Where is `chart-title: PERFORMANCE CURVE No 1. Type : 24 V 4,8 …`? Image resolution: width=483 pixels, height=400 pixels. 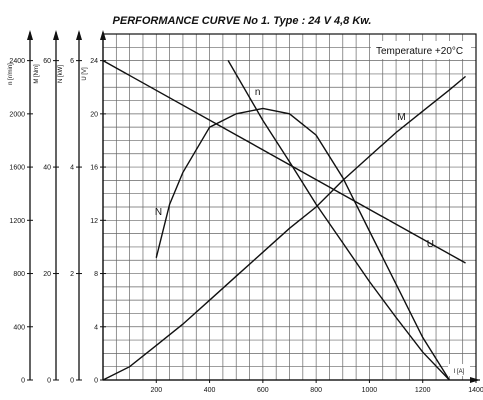
chart-title: PERFORMANCE CURVE No 1. Type : 24 V 4,8 … is located at coordinates (242, 21).